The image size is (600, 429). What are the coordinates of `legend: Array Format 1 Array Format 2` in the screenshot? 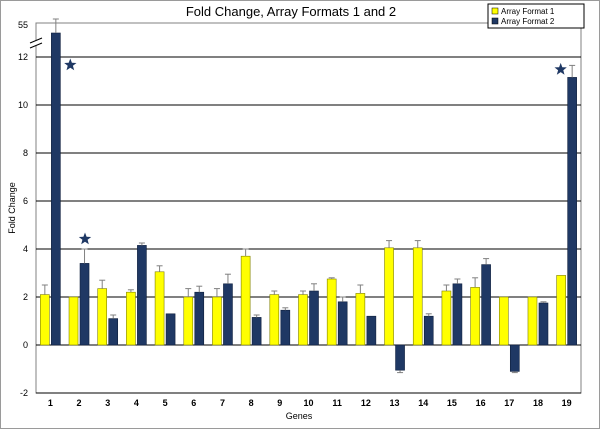 It's located at (536, 16).